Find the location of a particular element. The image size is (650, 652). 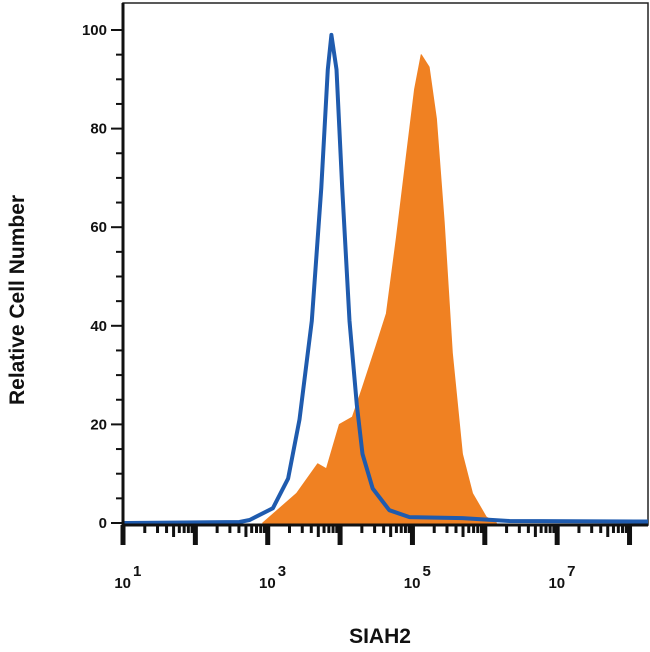

y-axis-title: Relative Cell Number is located at coordinates (17, 300).